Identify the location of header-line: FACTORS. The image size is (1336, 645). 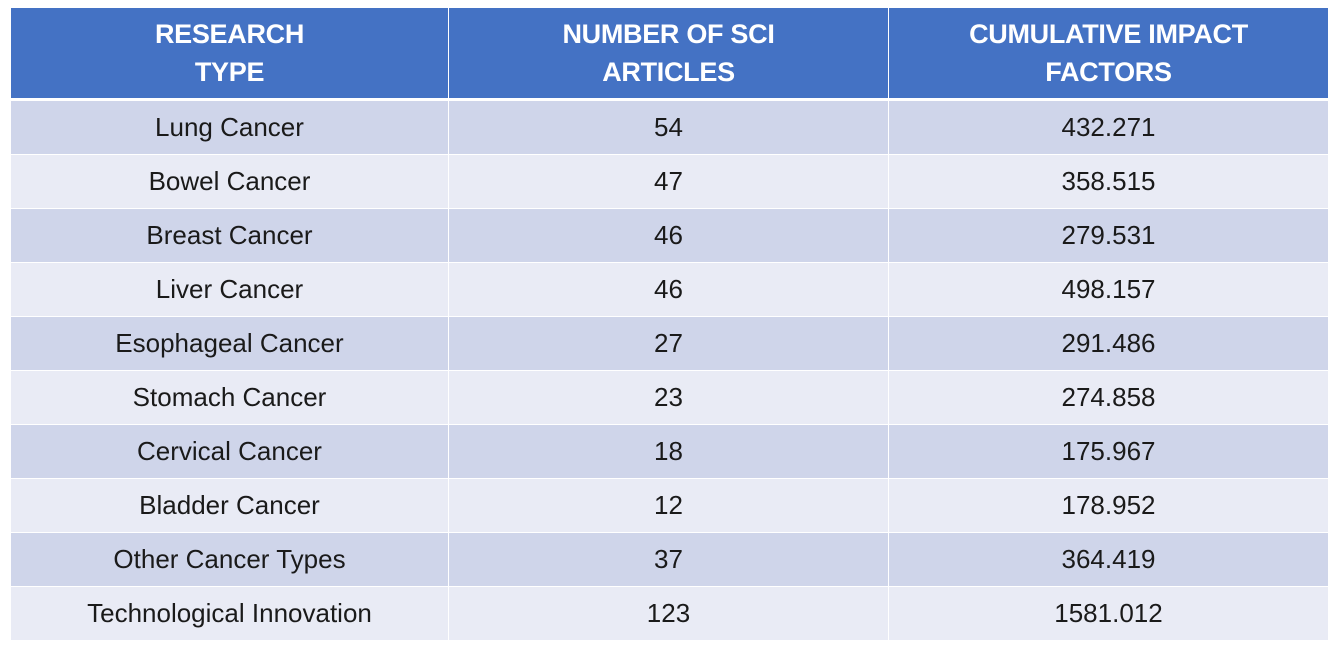
(1108, 72).